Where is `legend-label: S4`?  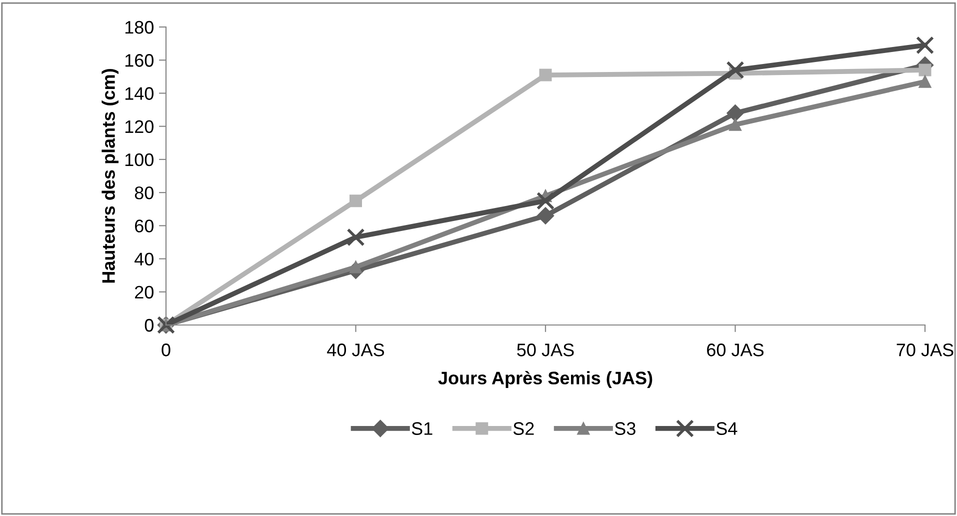
legend-label: S4 is located at coordinates (727, 428).